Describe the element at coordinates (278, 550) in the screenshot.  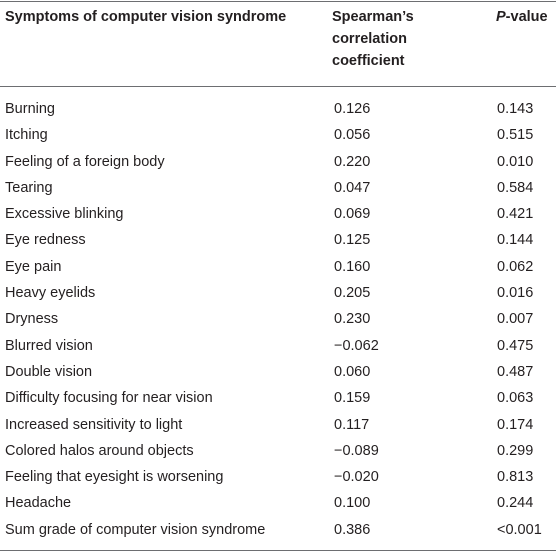
I see `table-bottom-rule` at that location.